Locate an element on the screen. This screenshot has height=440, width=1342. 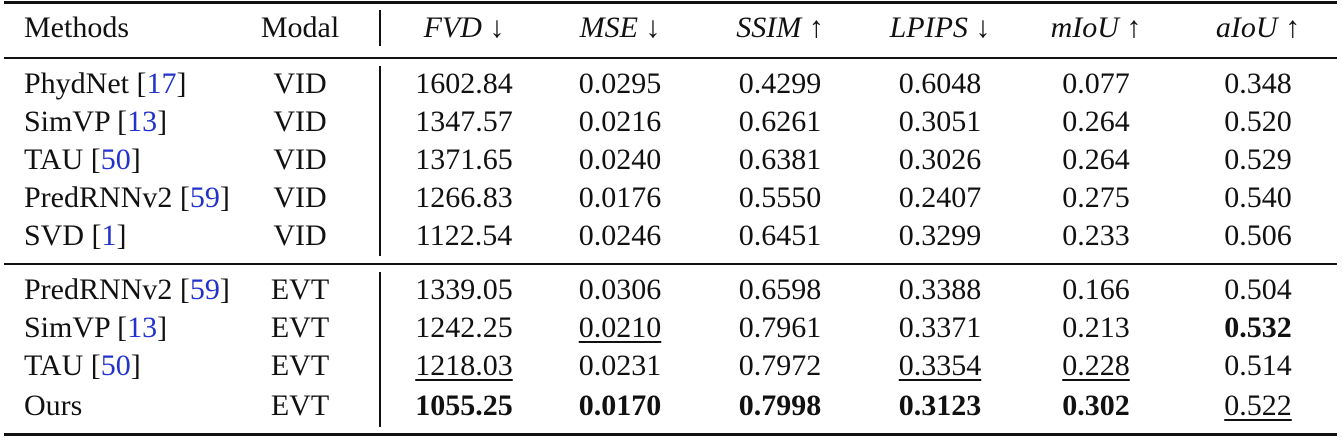
miou-cell: 0.275 is located at coordinates (1096, 197).